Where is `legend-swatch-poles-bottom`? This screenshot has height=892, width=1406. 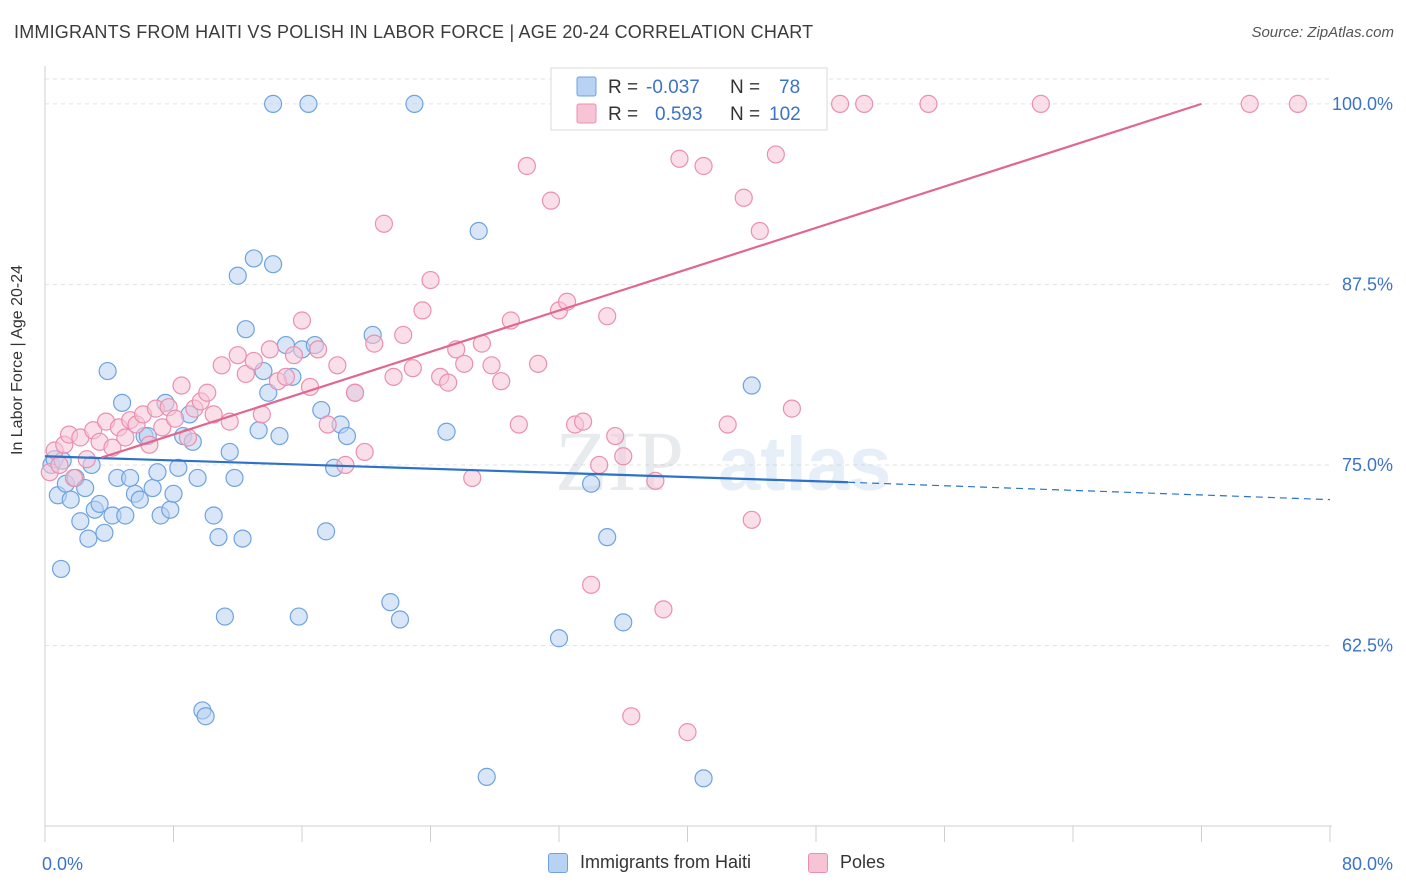
legend-swatch-poles-bottom is located at coordinates (818, 862).